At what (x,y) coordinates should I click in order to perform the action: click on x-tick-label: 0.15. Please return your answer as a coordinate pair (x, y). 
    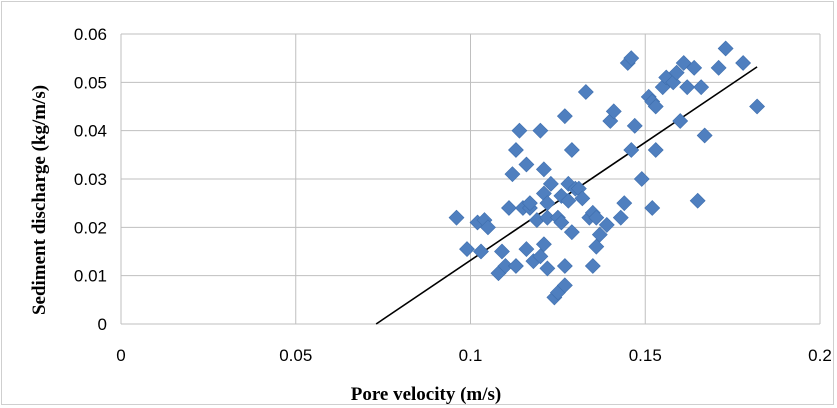
    Looking at the image, I should click on (645, 355).